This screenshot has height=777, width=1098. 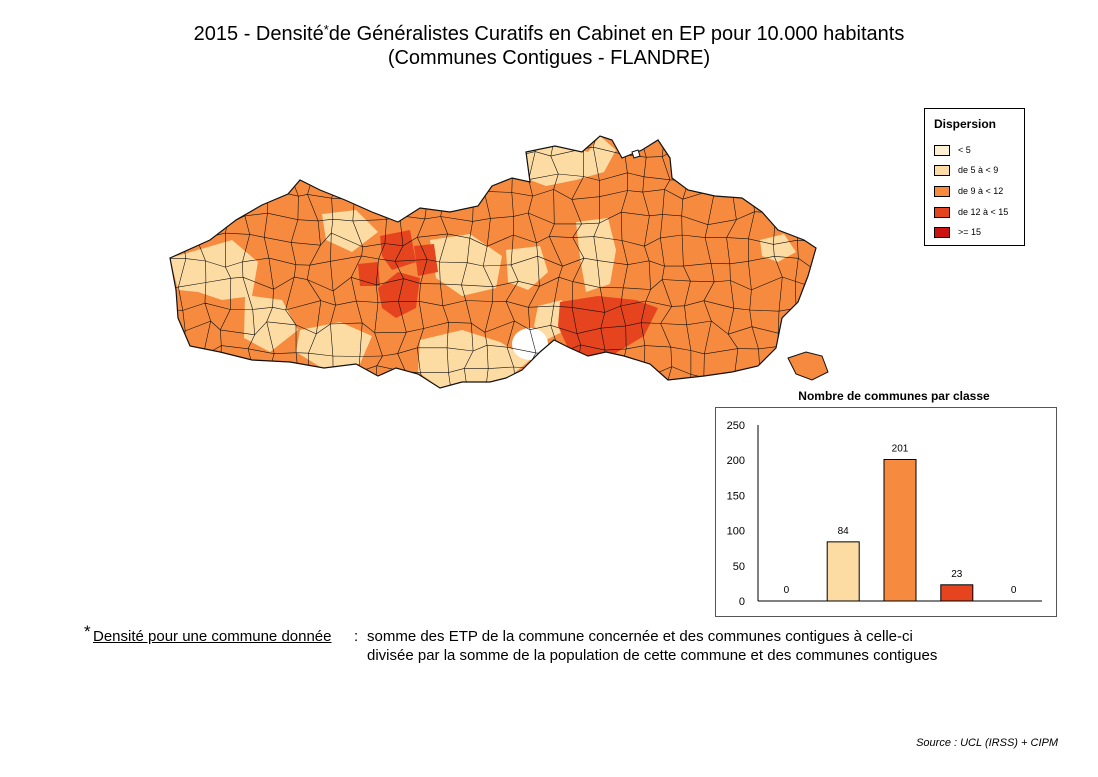 What do you see at coordinates (736, 461) in the screenshot?
I see `y-tick-label: 200` at bounding box center [736, 461].